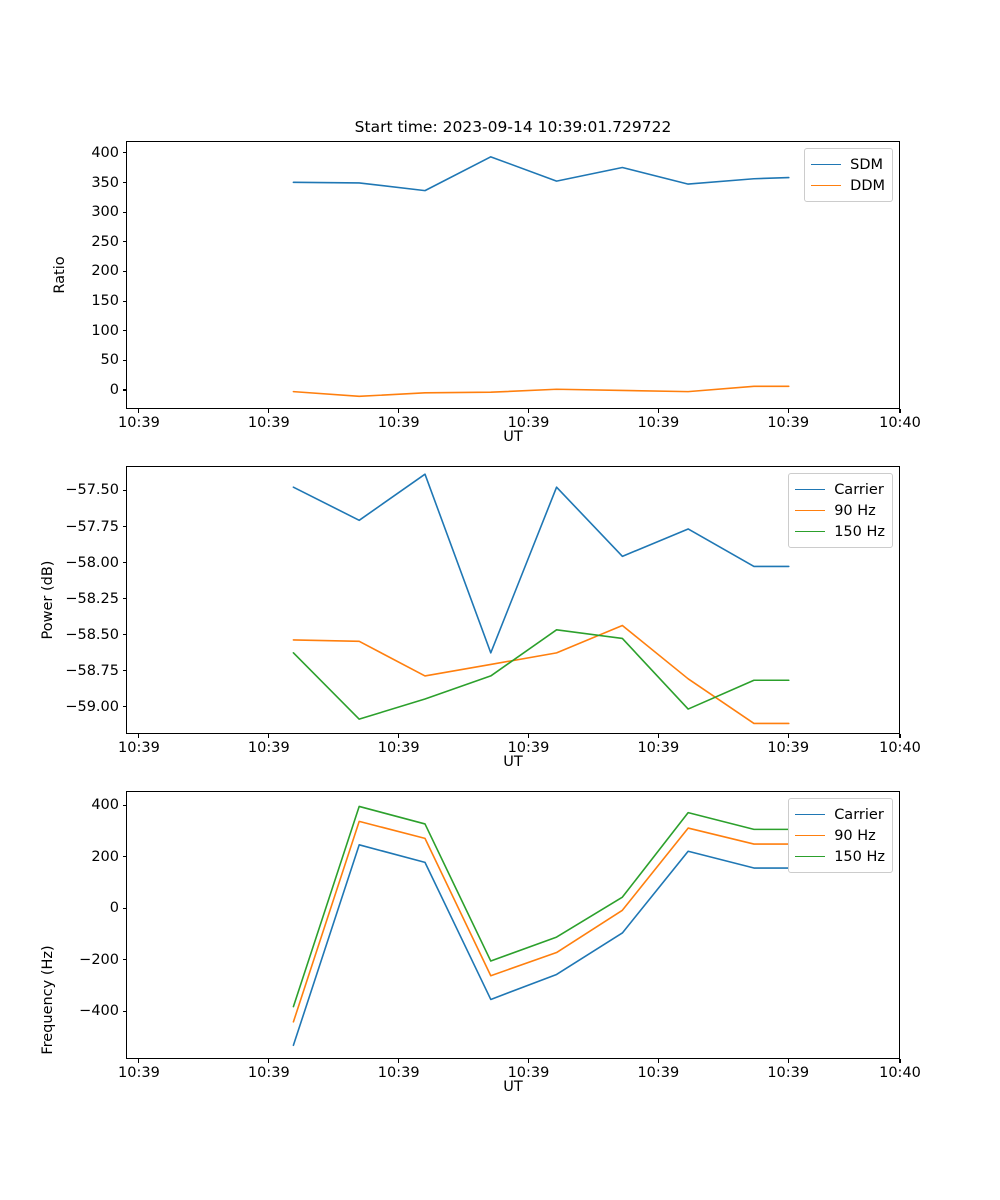 The height and width of the screenshot is (1200, 1000). What do you see at coordinates (99, 1011) in the screenshot?
I see `ytick-label: −400` at bounding box center [99, 1011].